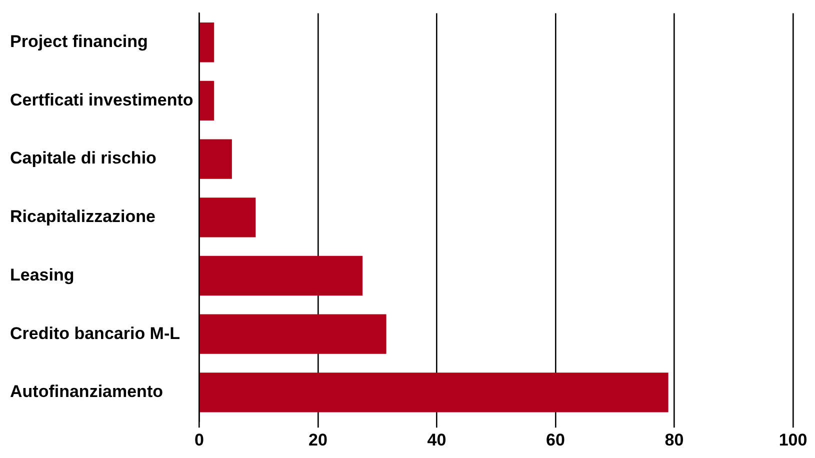  What do you see at coordinates (79, 42) in the screenshot?
I see `y-tick-label: Project financing` at bounding box center [79, 42].